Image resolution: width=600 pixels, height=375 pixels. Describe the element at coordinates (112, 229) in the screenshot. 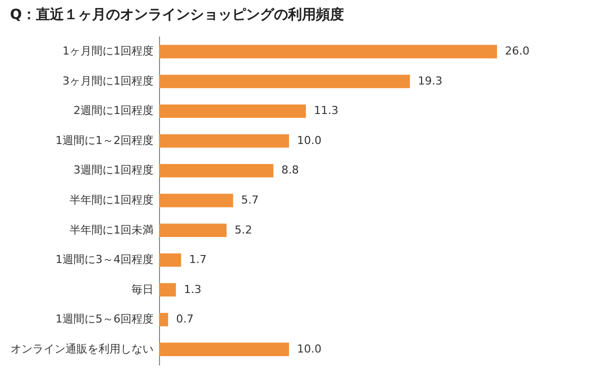

I see `y-tick-label: 半年間に1回未満` at that location.